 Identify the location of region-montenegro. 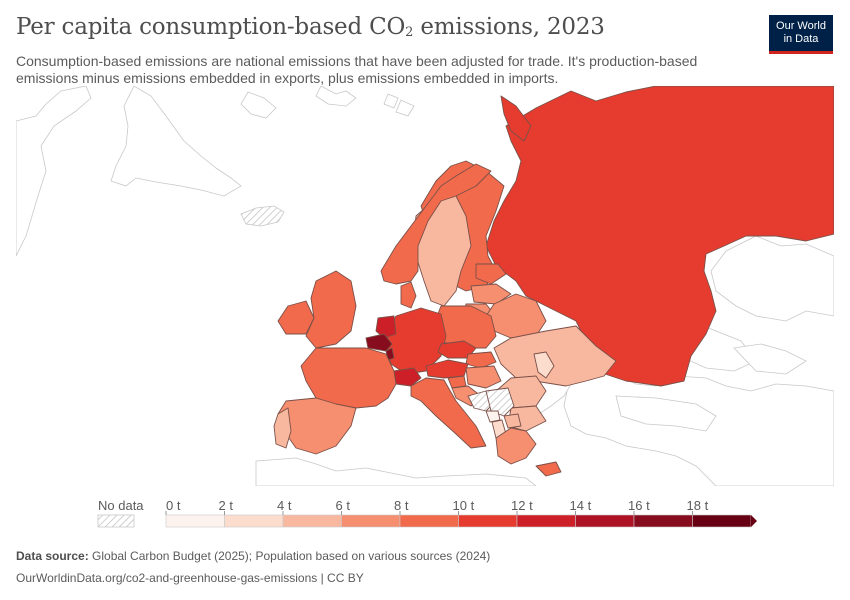
(493, 416).